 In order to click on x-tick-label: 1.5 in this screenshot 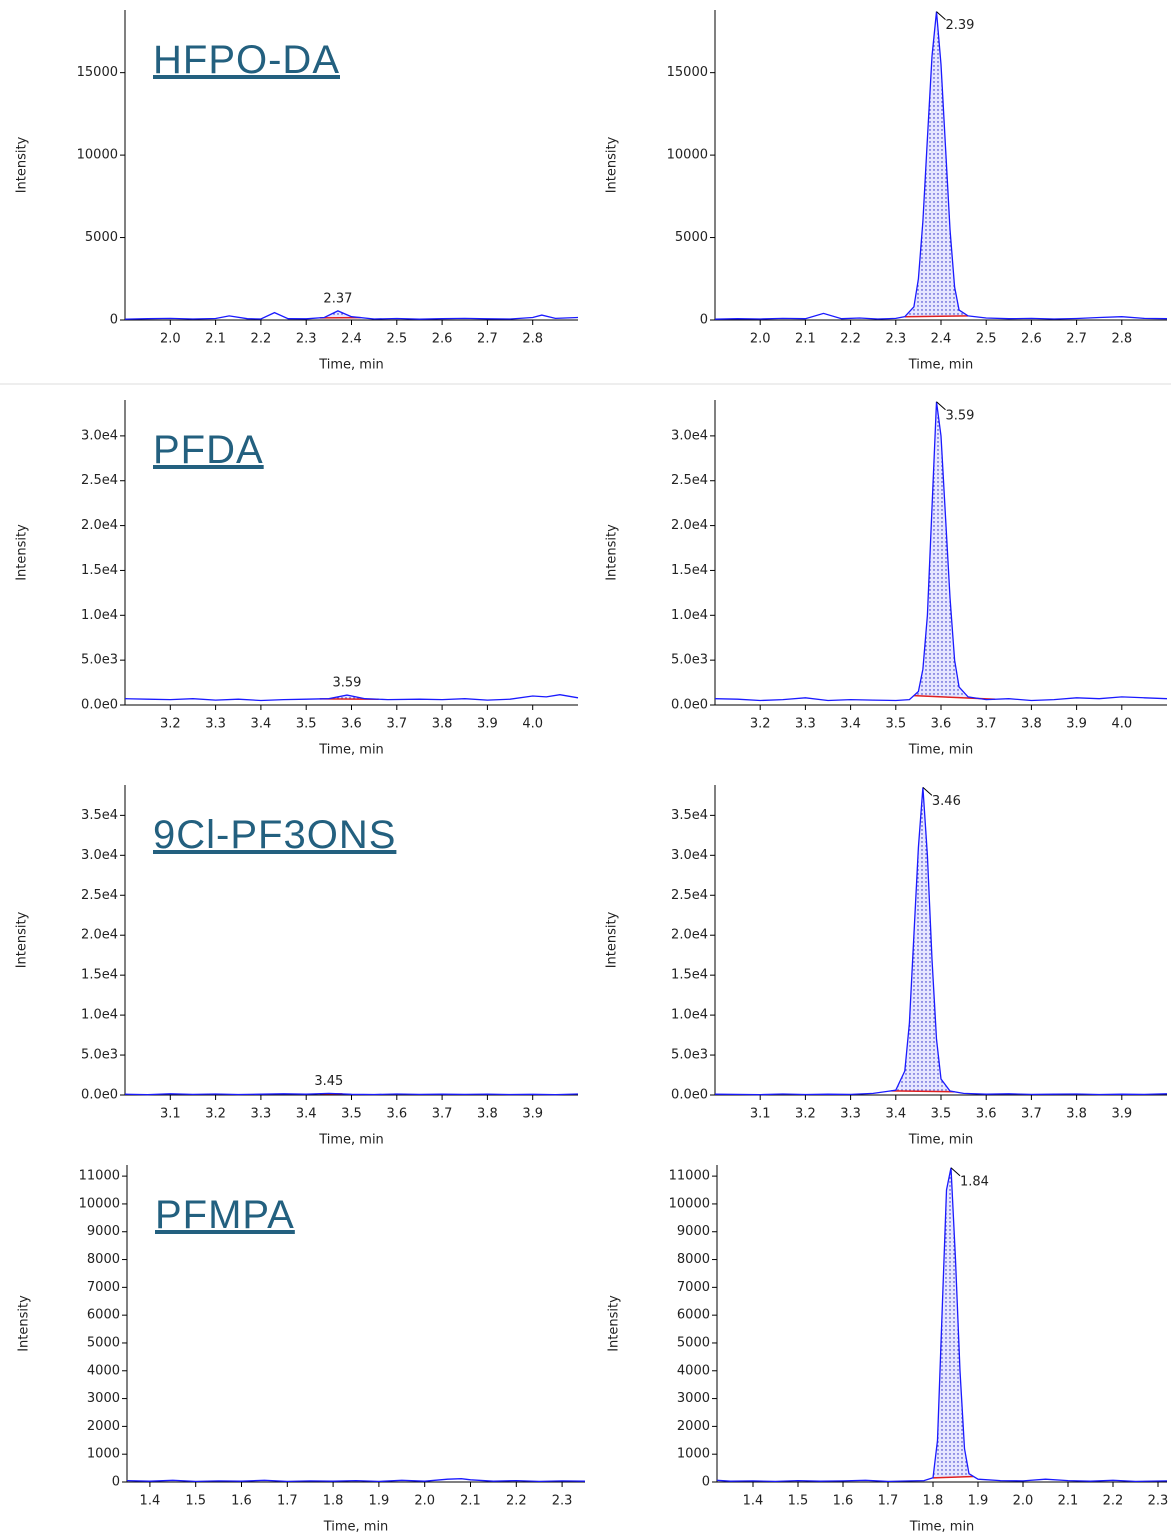, I will do `click(195, 1501)`.